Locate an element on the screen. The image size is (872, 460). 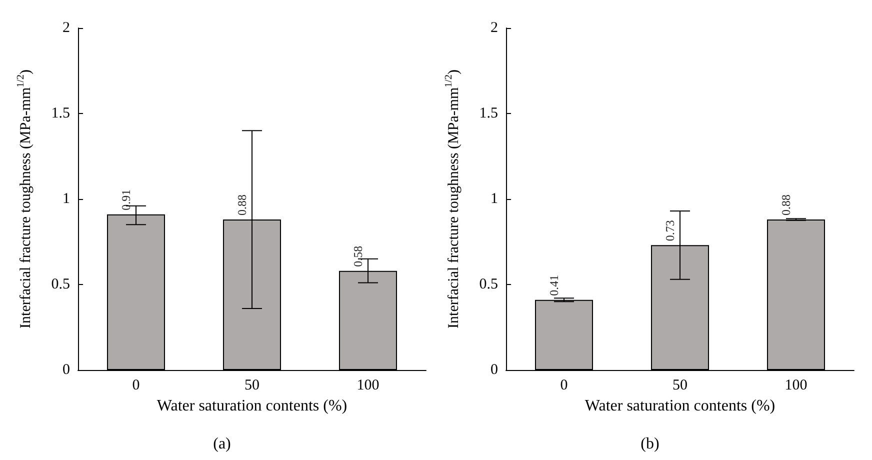
text: (b) is located at coordinates (650, 444).